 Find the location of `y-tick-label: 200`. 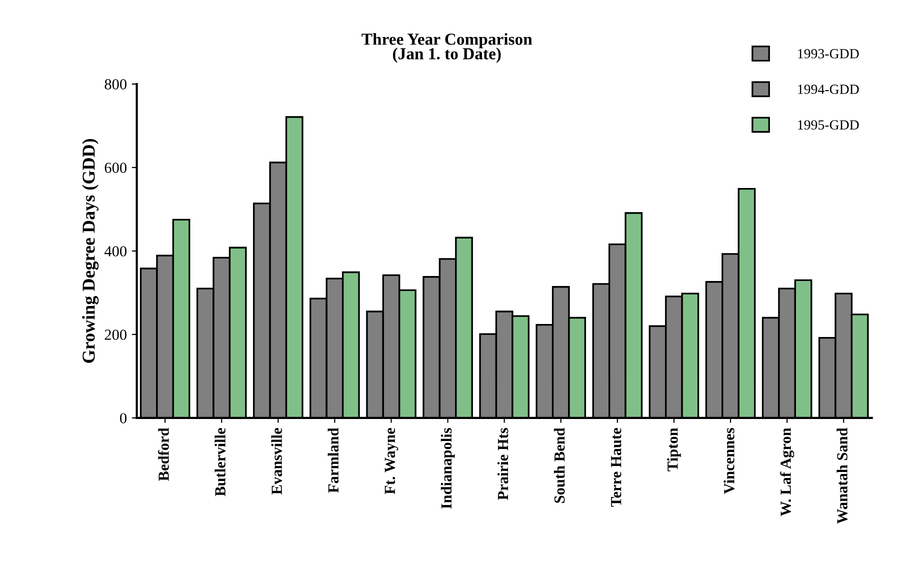

y-tick-label: 200 is located at coordinates (115, 335).